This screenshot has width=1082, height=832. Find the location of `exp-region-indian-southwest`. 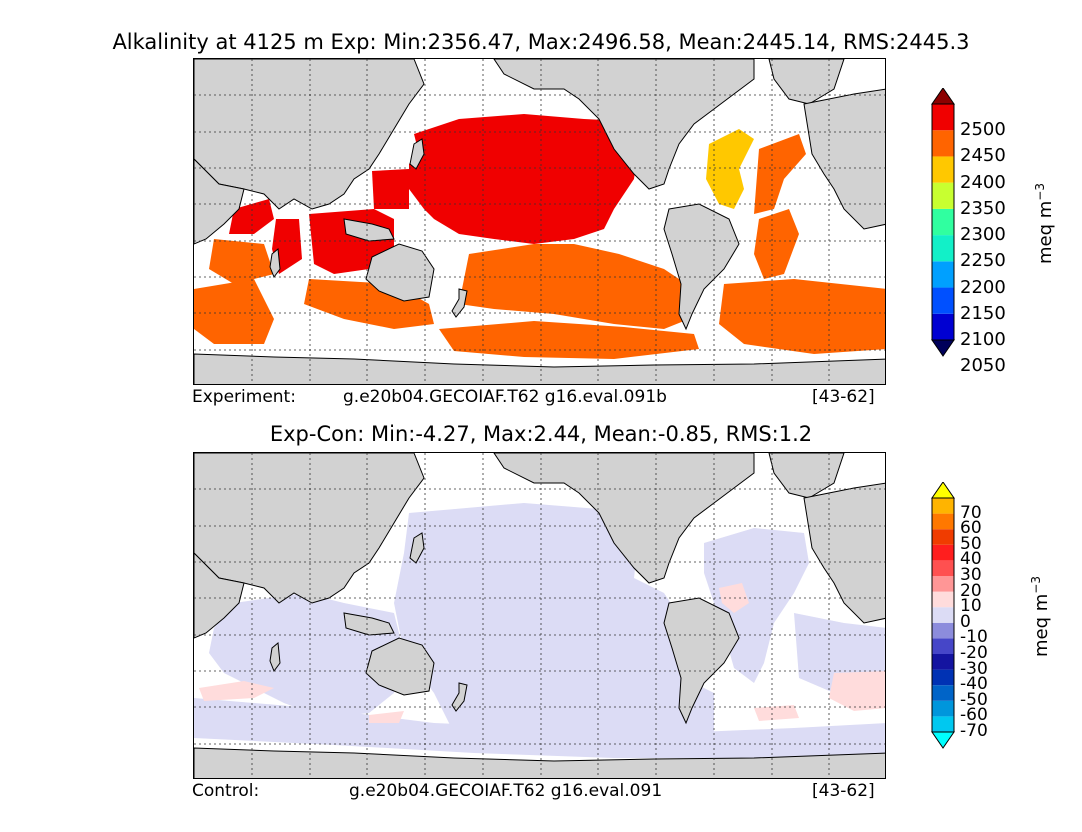

exp-region-indian-southwest is located at coordinates (241, 261).